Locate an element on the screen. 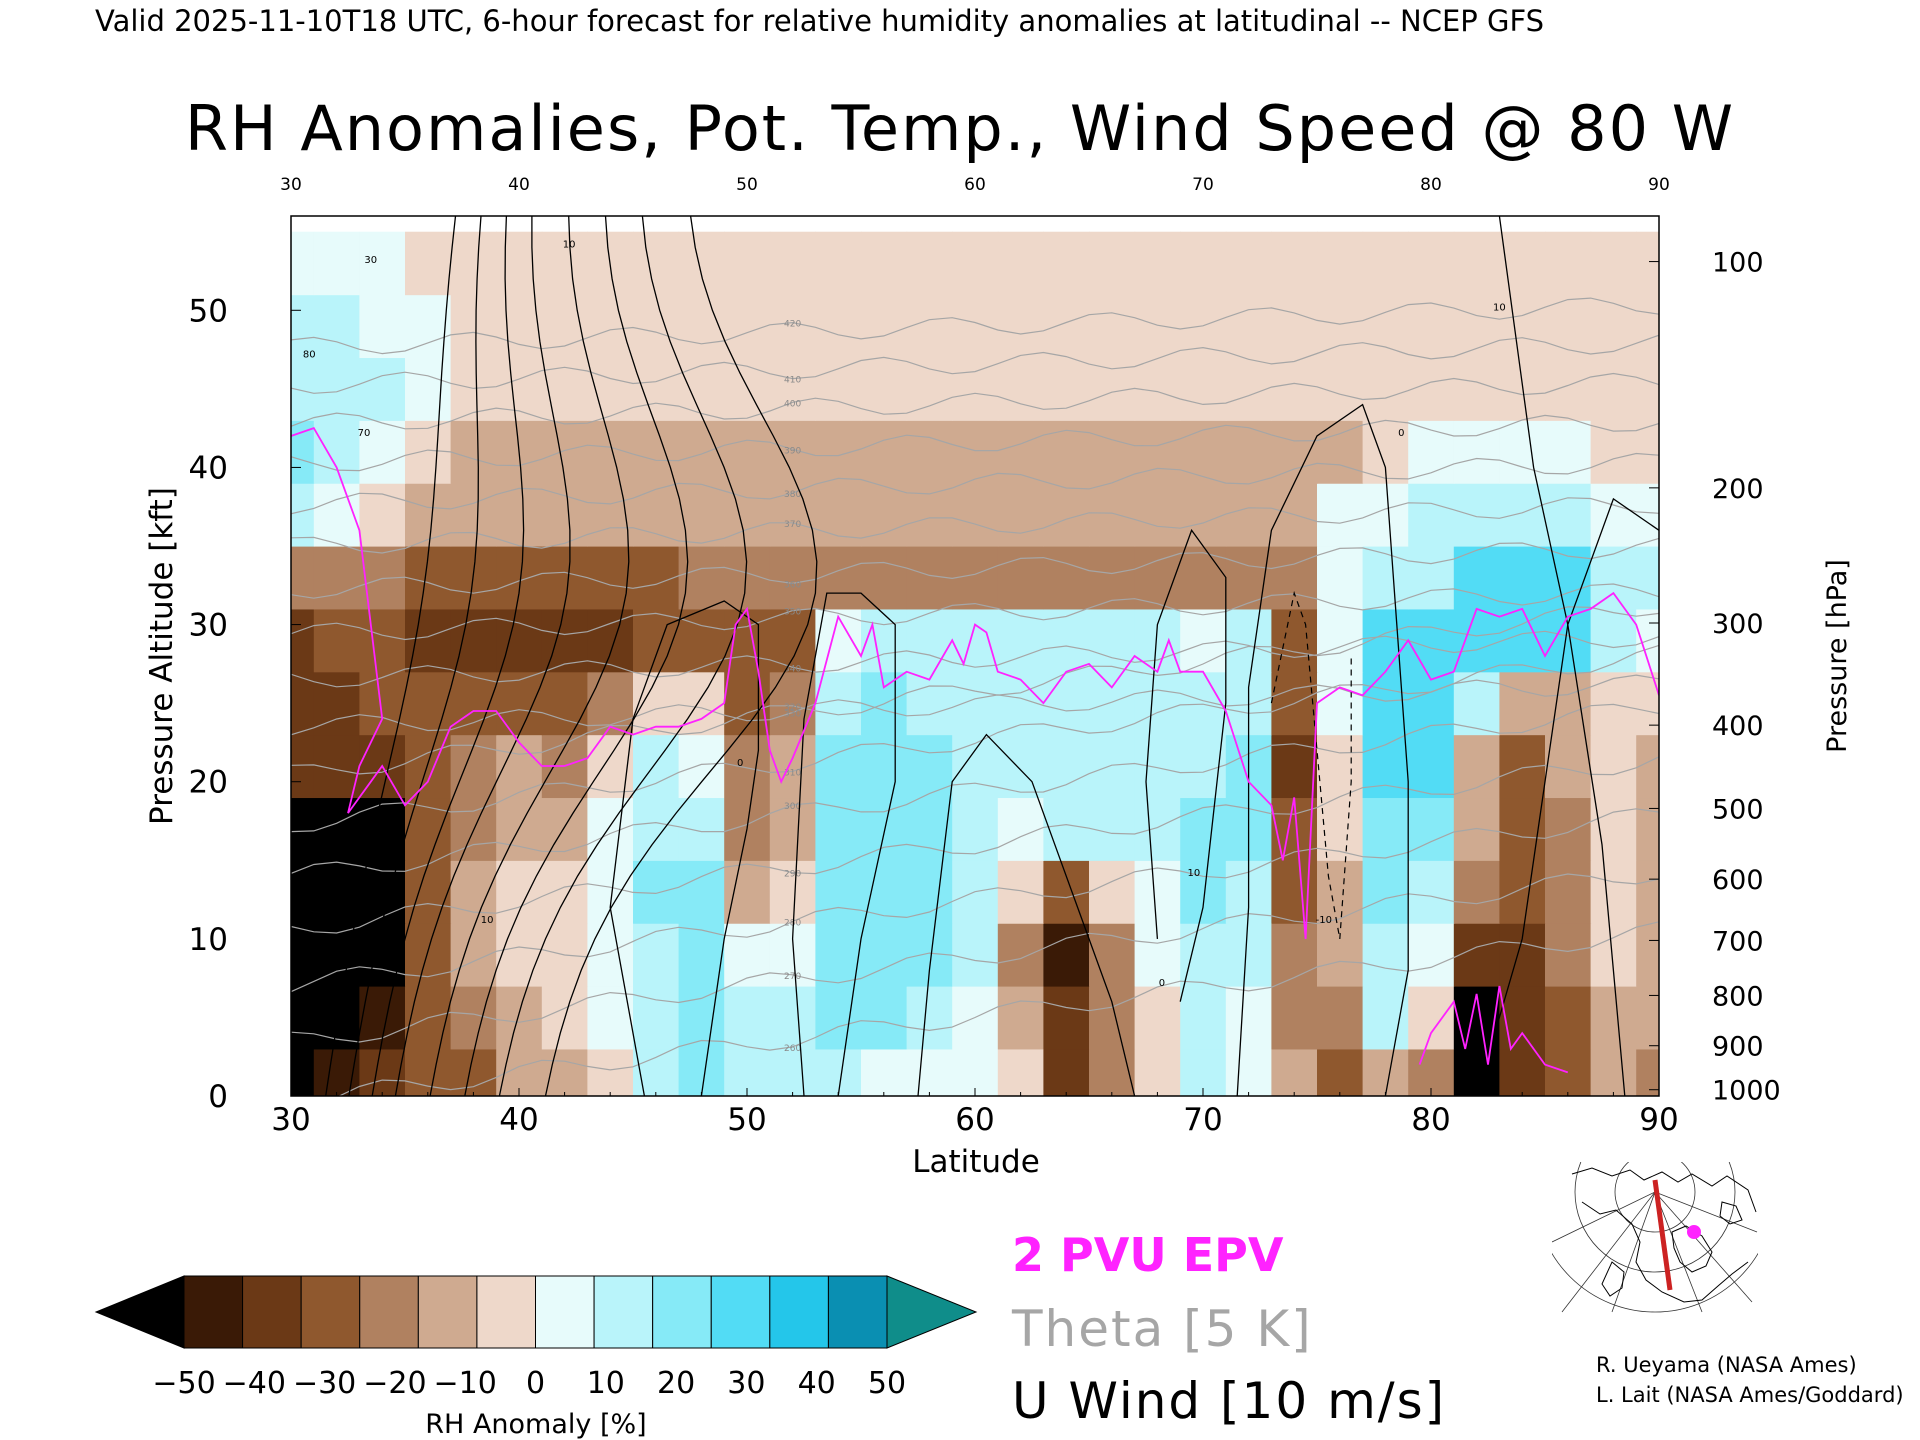 The image size is (1920, 1440). y-tick-label: 10 is located at coordinates (208, 940).